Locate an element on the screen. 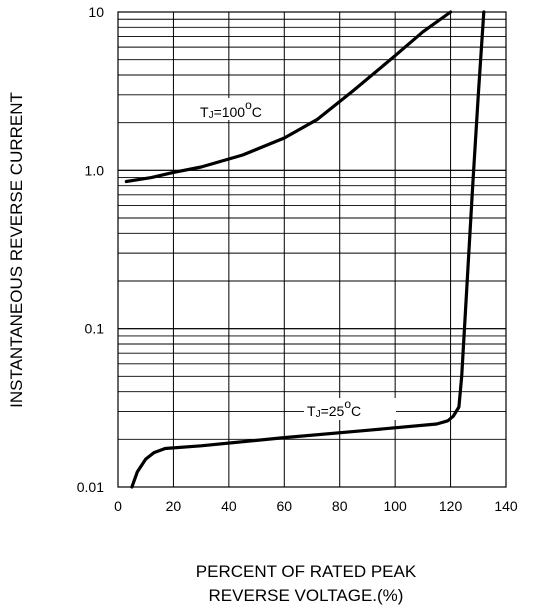 Image resolution: width=542 pixels, height=610 pixels. x-tick-label: 0 is located at coordinates (118, 506).